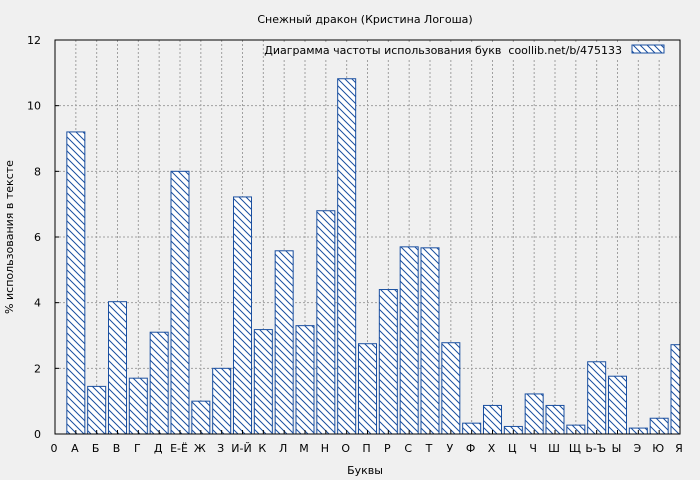  What do you see at coordinates (365, 470) in the screenshot?
I see `x-axis-label: Буквы` at bounding box center [365, 470].